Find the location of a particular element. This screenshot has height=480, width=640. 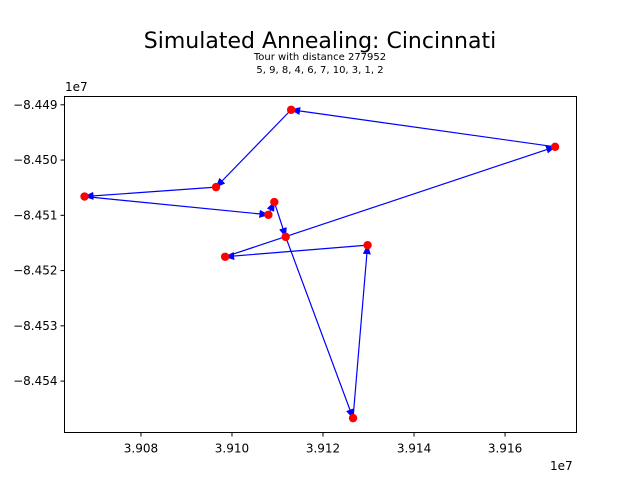

y-tick-label: −8.449 is located at coordinates (35, 105).